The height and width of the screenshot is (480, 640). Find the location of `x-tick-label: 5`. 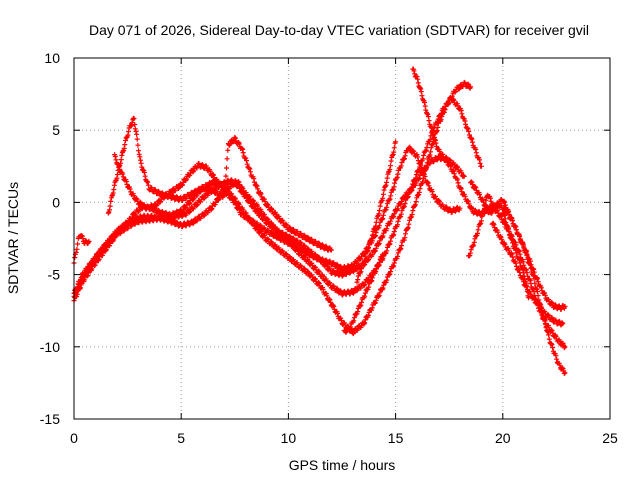

x-tick-label: 5 is located at coordinates (181, 438).